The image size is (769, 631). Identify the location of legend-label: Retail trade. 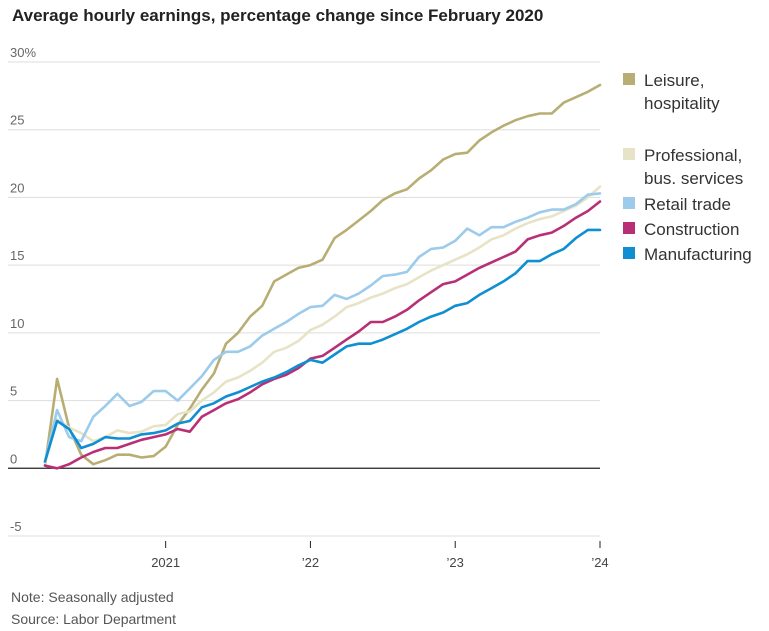
(687, 204).